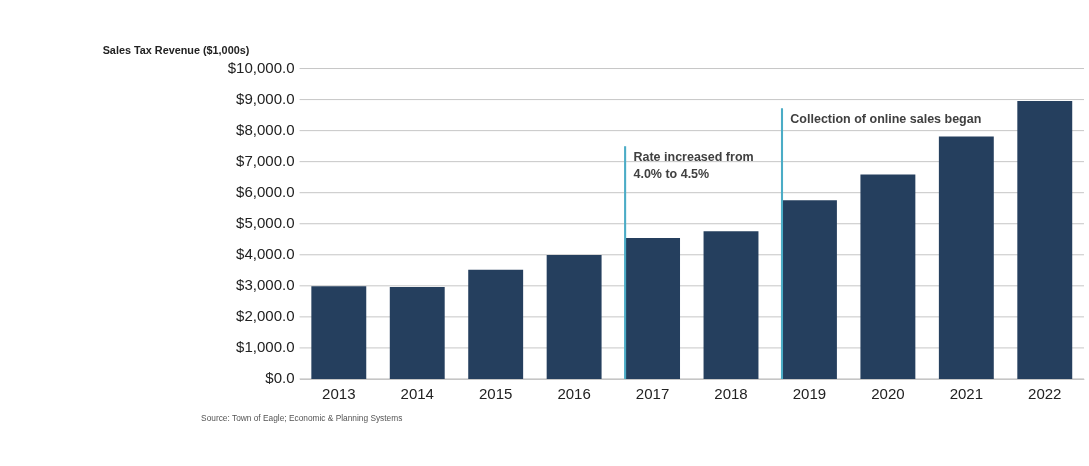  Describe the element at coordinates (693, 165) in the screenshot. I see `ref-line-label: Rate increased from 4.0% to 4.5%` at that location.